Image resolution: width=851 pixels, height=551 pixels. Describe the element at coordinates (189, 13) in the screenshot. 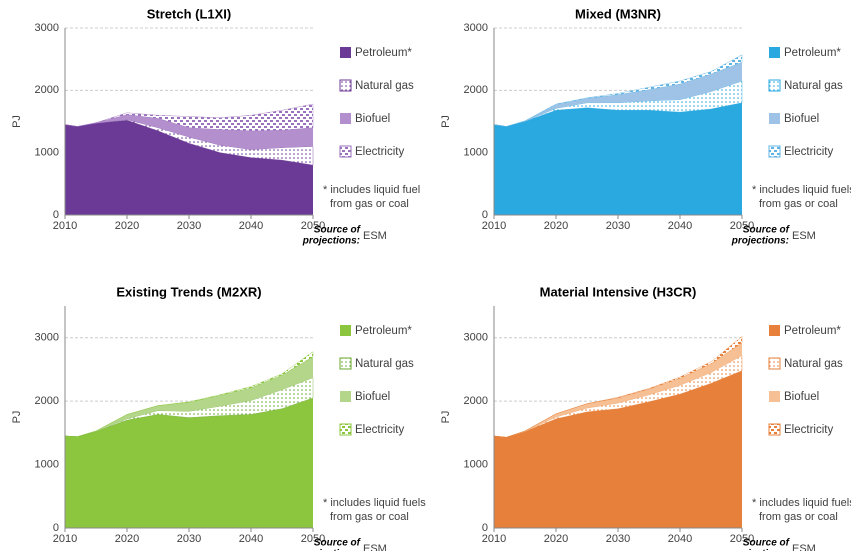

I see `chart-title: Stretch (L1XI)` at that location.